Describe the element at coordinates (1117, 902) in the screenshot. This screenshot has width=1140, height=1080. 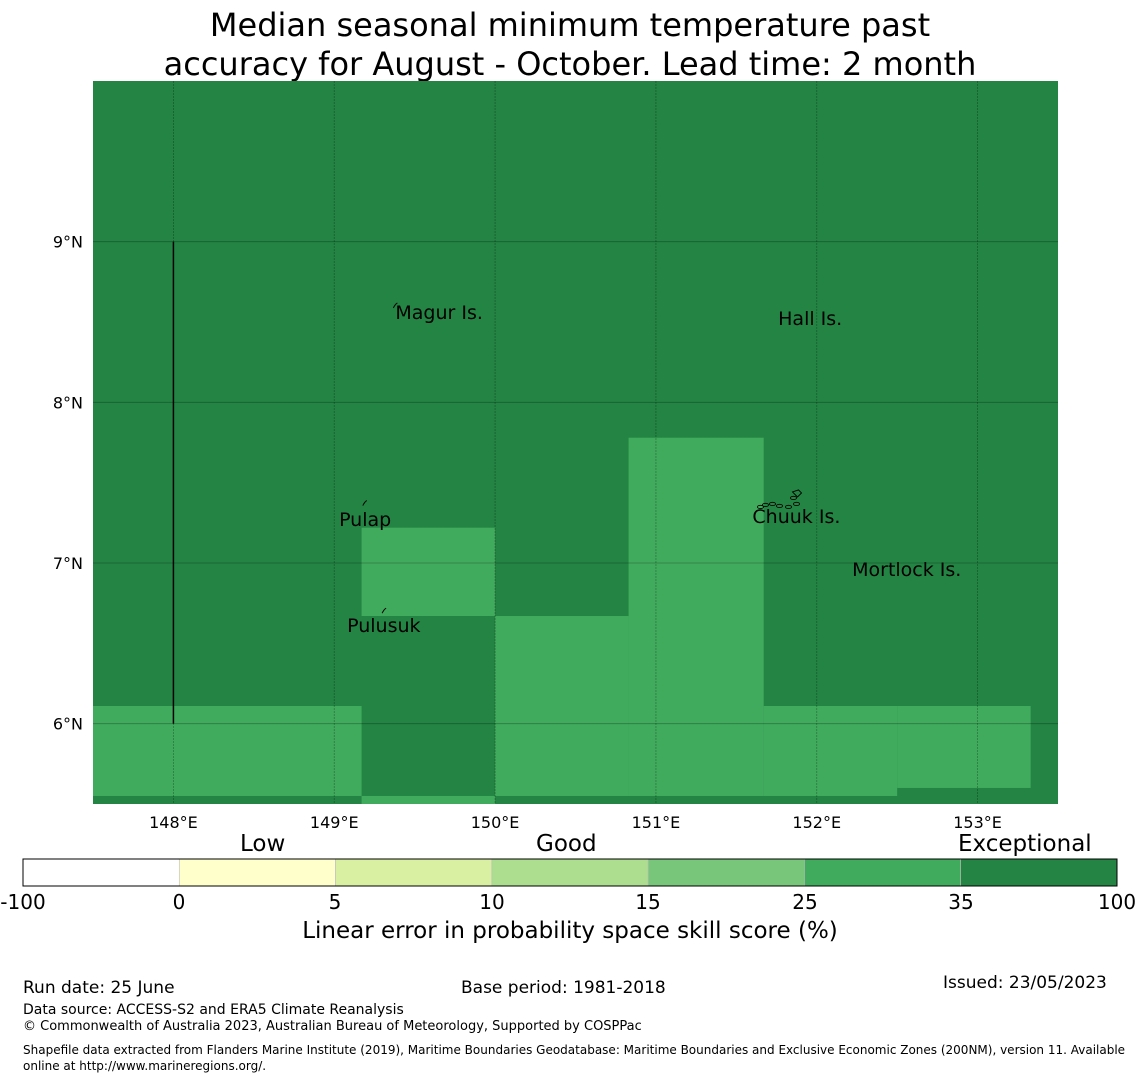
I see `colorbar-tick-label: 100` at that location.